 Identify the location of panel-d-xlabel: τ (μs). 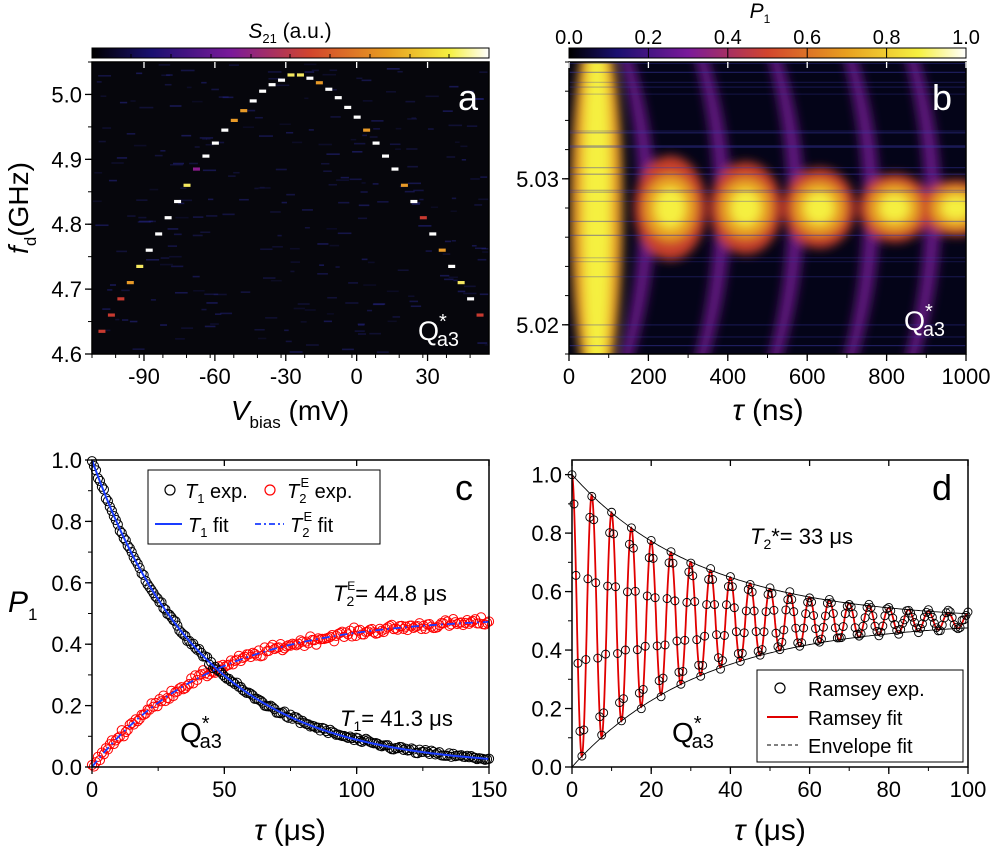
(770, 830).